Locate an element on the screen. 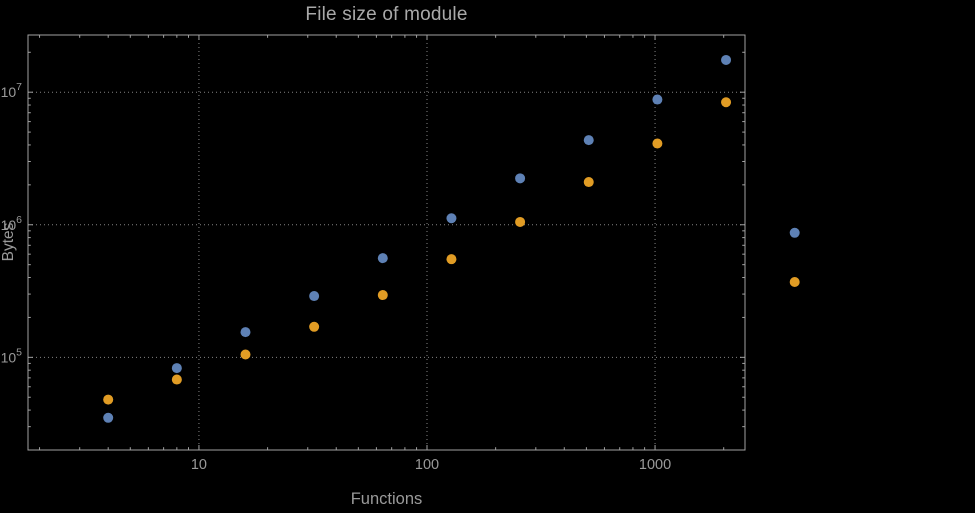 Image resolution: width=975 pixels, height=513 pixels. y-tick-label: 10⁵ is located at coordinates (12, 355).